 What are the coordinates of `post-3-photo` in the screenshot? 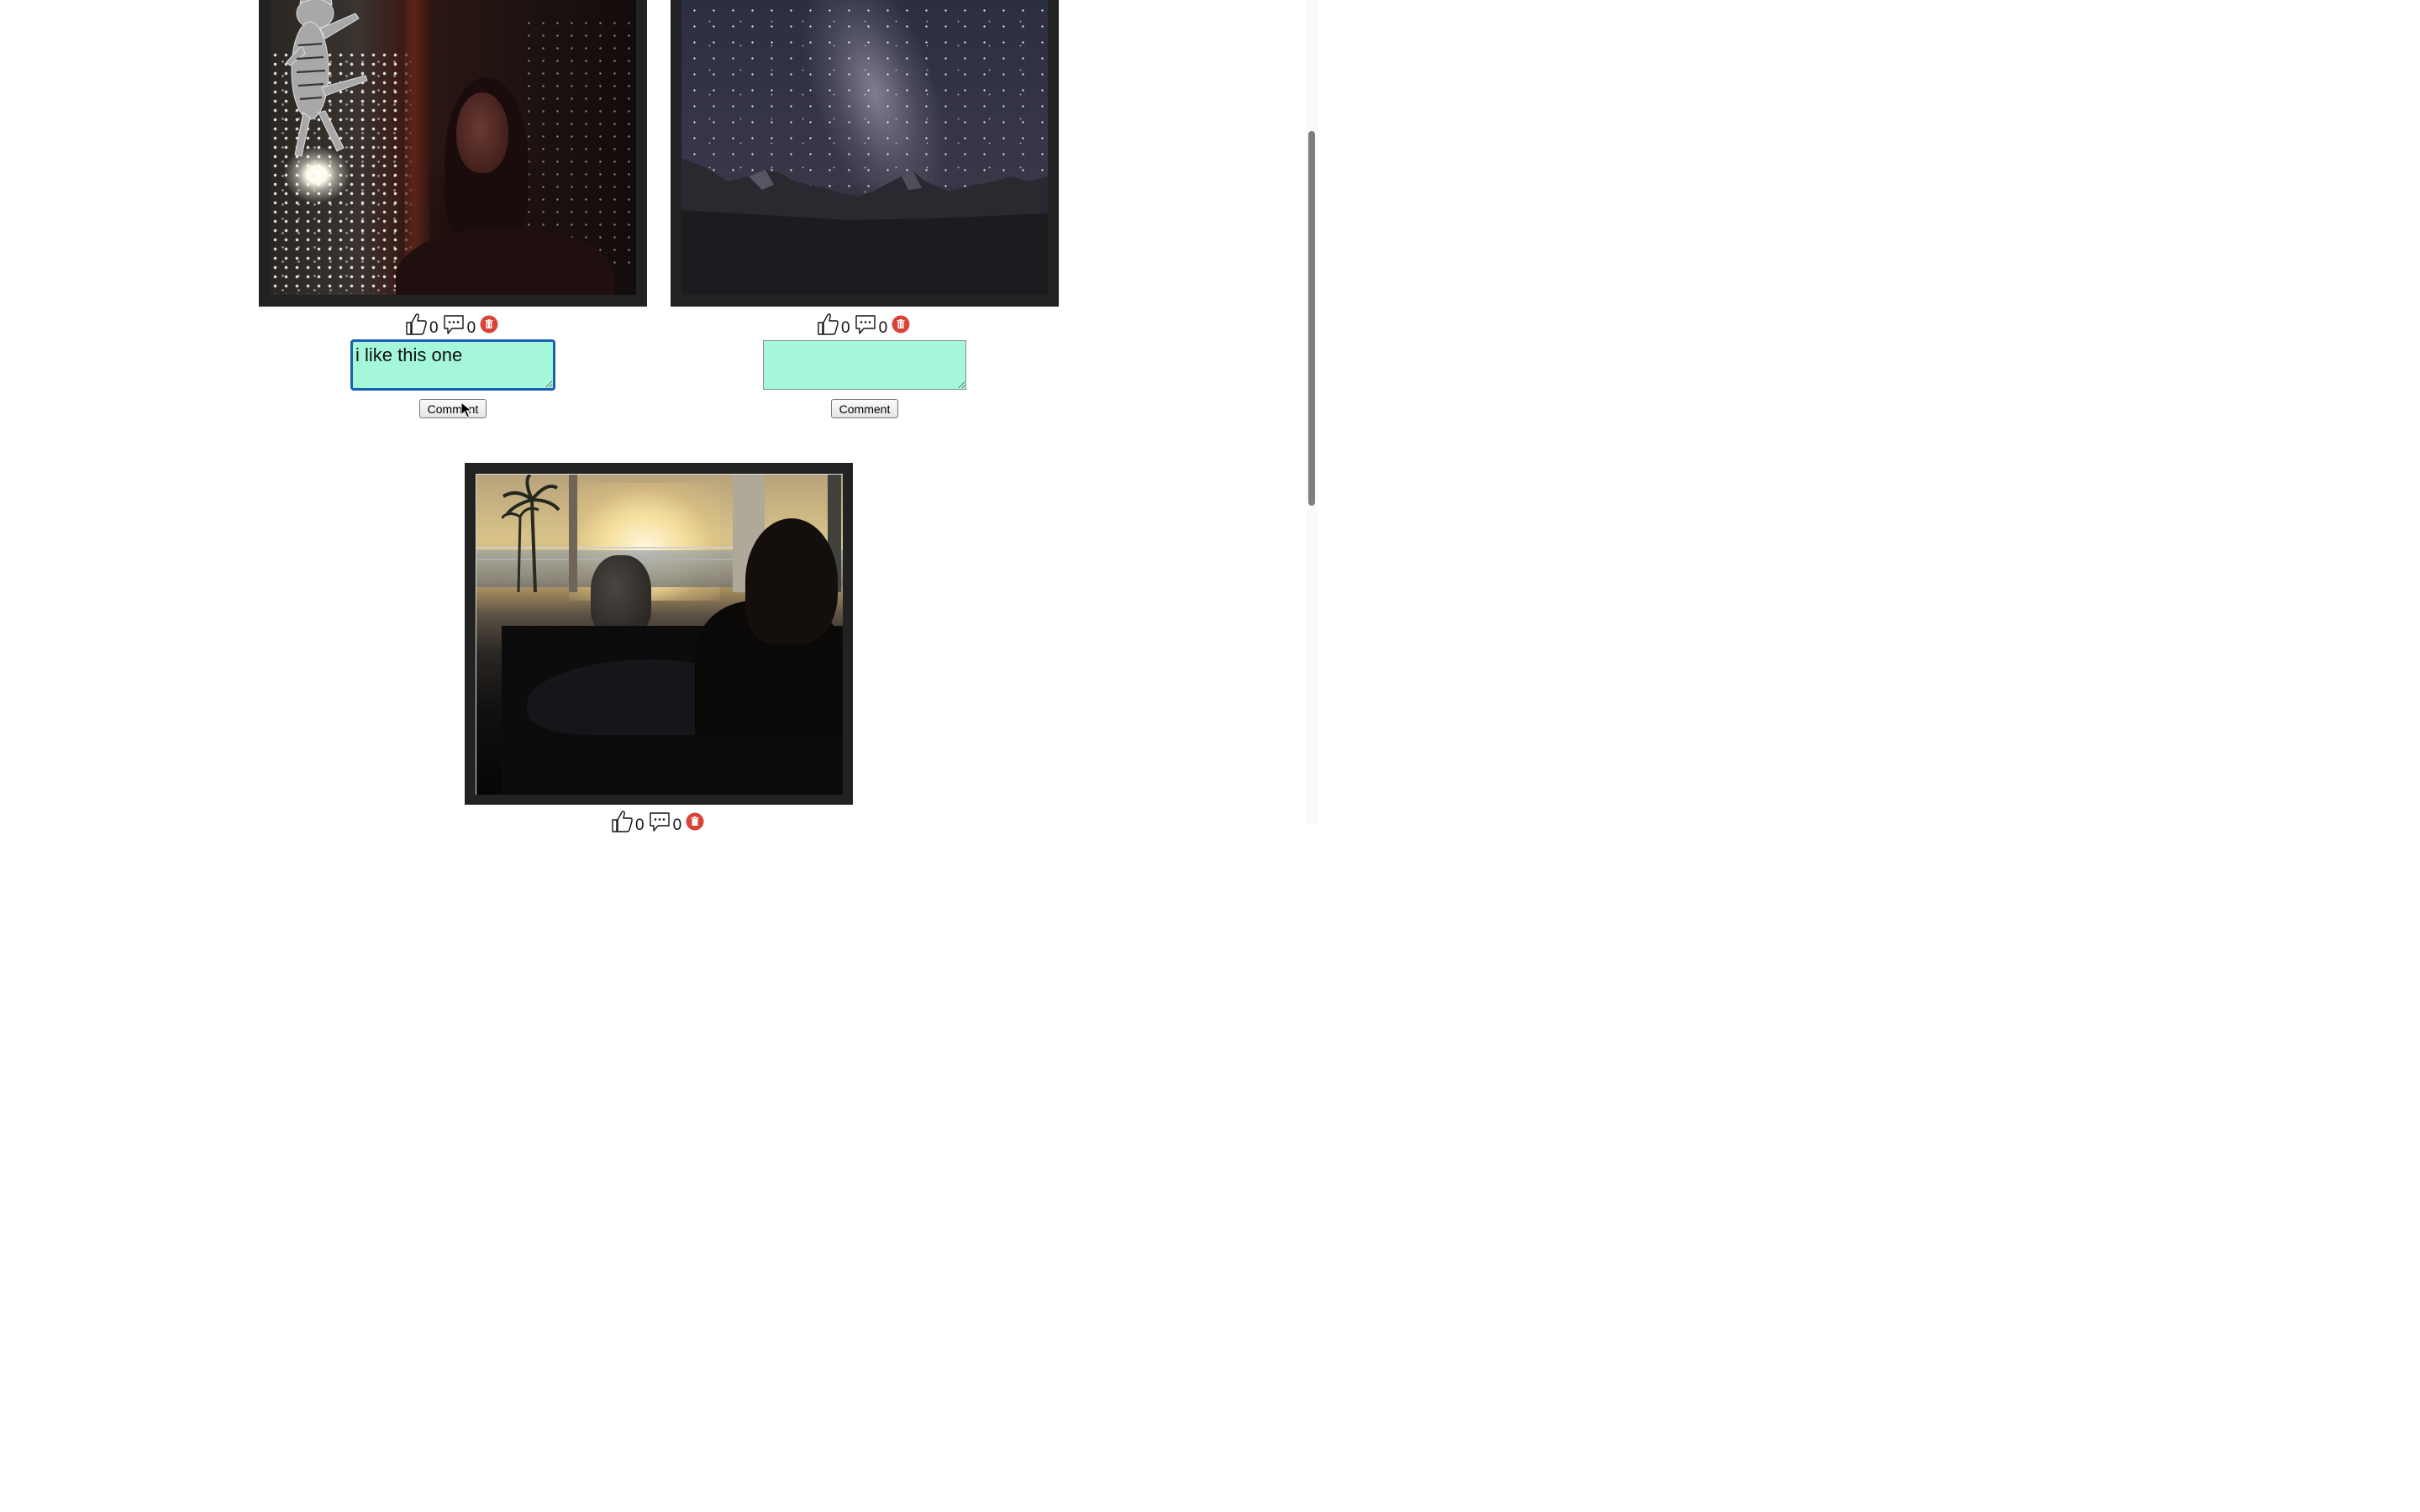 It's located at (659, 634).